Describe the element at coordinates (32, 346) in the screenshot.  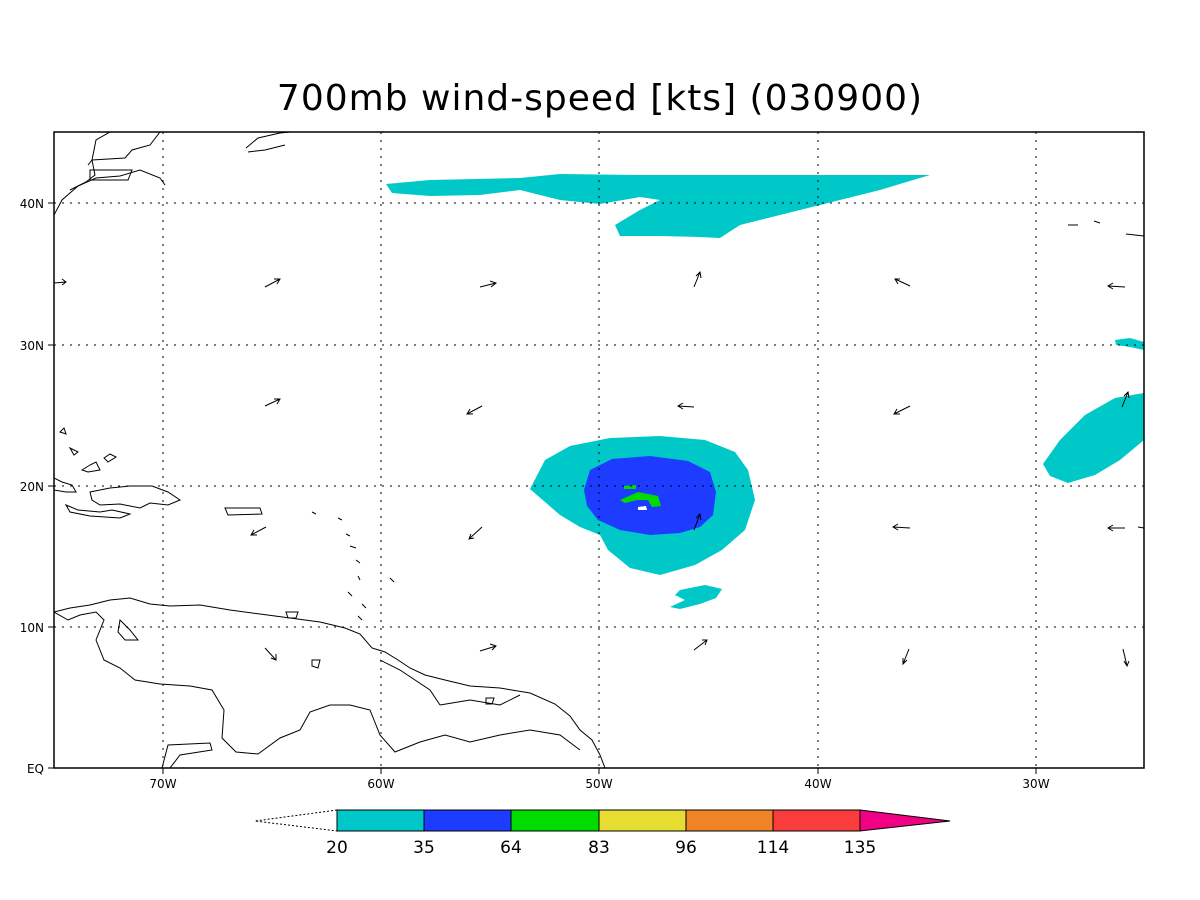
I see `lat-label: 30N` at that location.